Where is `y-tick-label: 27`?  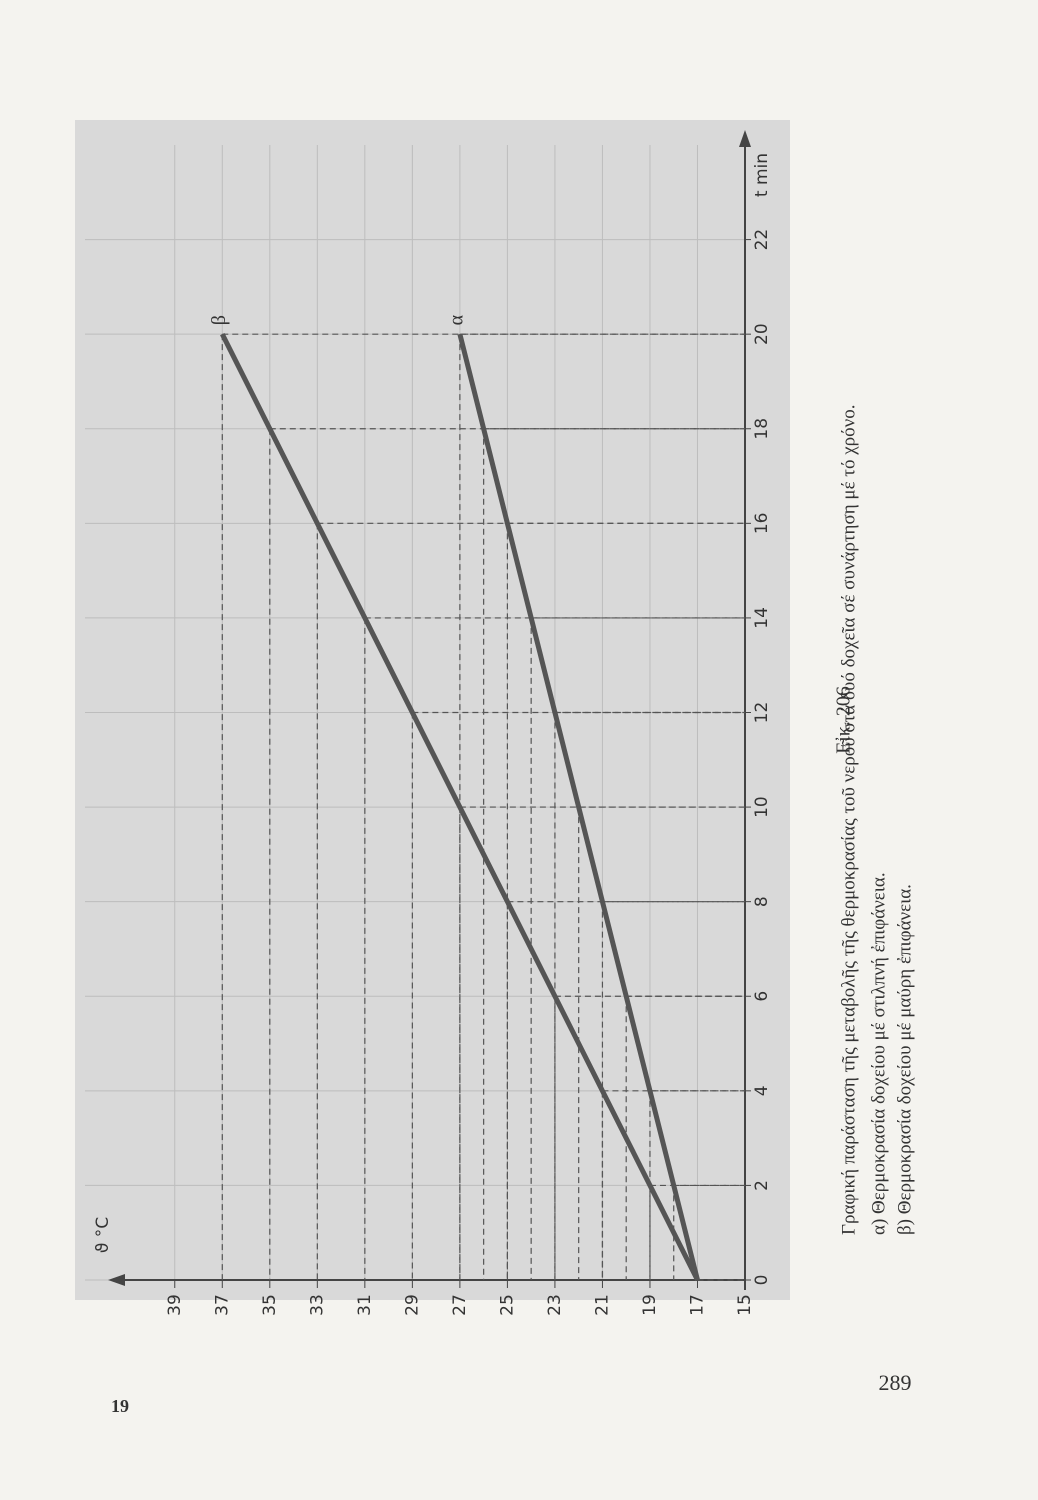 y-tick-label: 27 is located at coordinates (460, 1305).